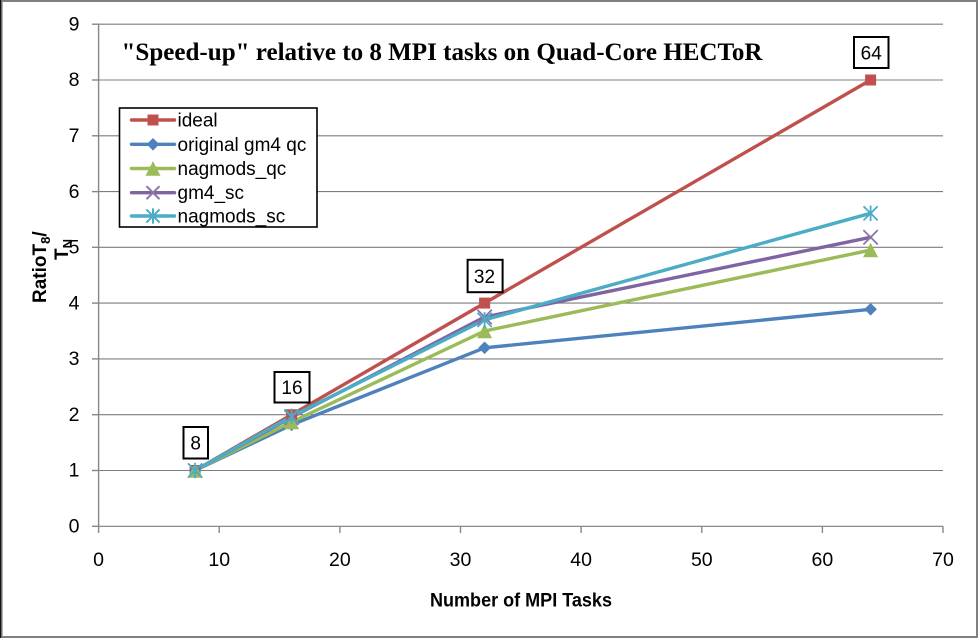  What do you see at coordinates (943, 560) in the screenshot?
I see `svg-text: 70` at bounding box center [943, 560].